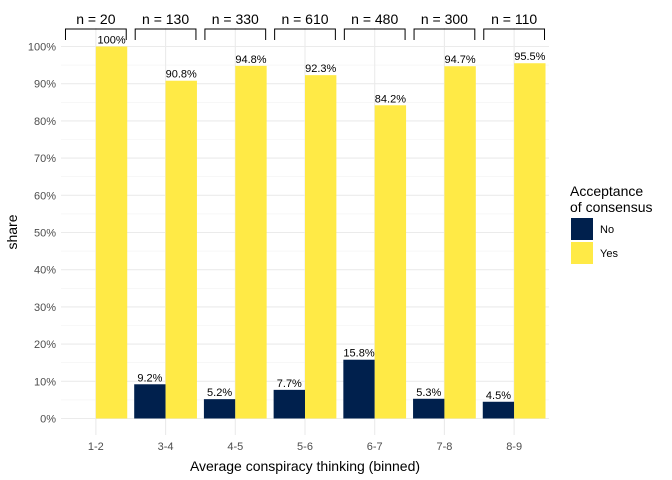  Describe the element at coordinates (498, 396) in the screenshot. I see `data-label-no: 4.5%` at that location.